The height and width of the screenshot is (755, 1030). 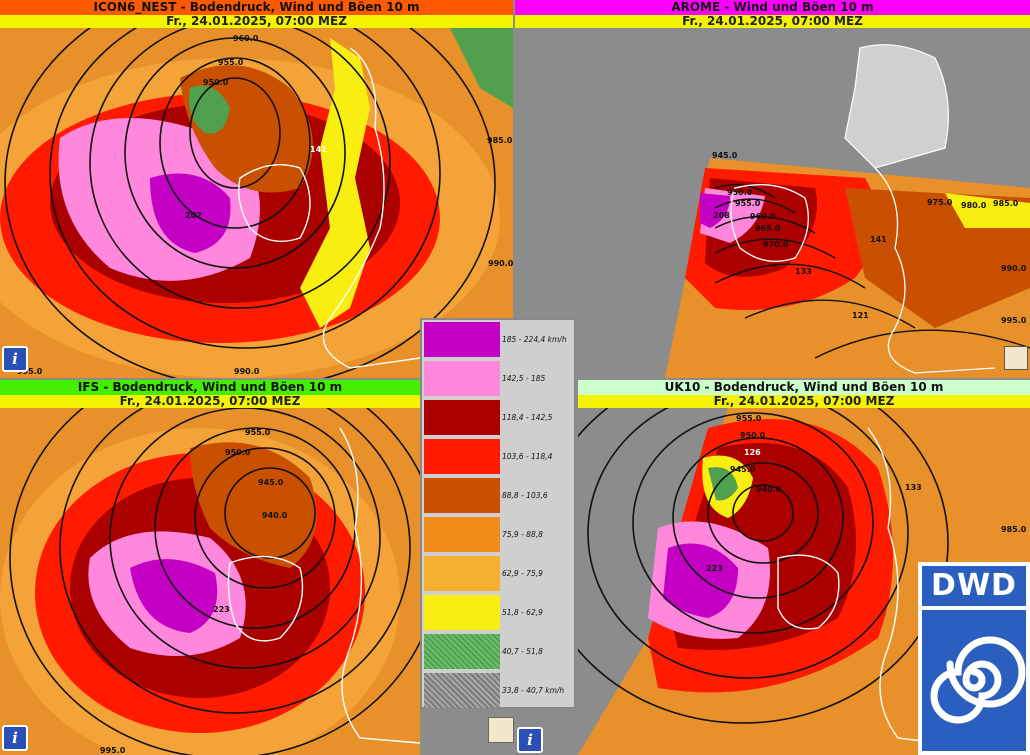 I want to click on legend-label: 103,6 - 118,4, so click(x=527, y=456).